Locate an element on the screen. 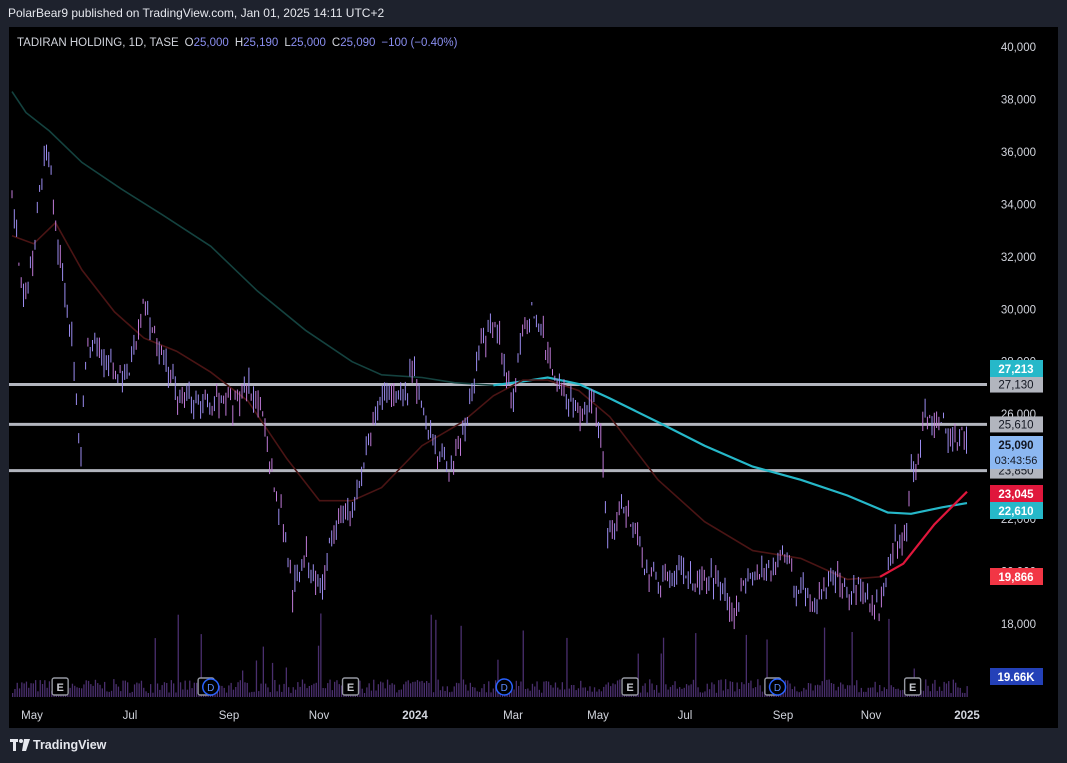  price-badge is located at coordinates (1016, 493).